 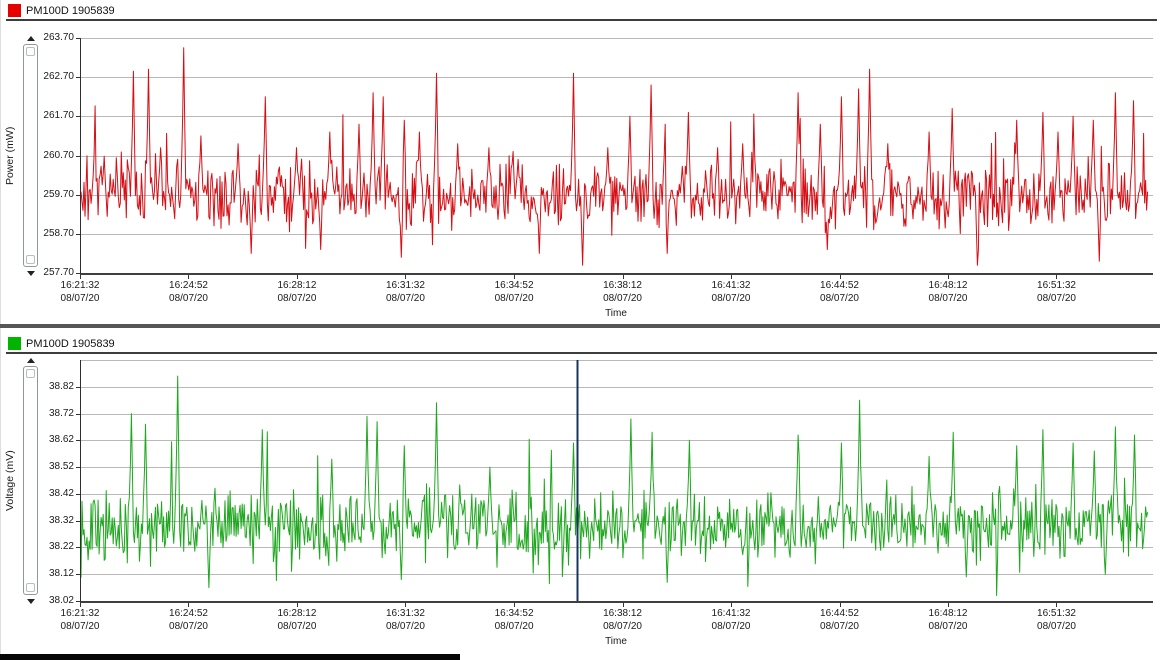 I want to click on y-tick-label: 38.72, so click(x=61, y=413).